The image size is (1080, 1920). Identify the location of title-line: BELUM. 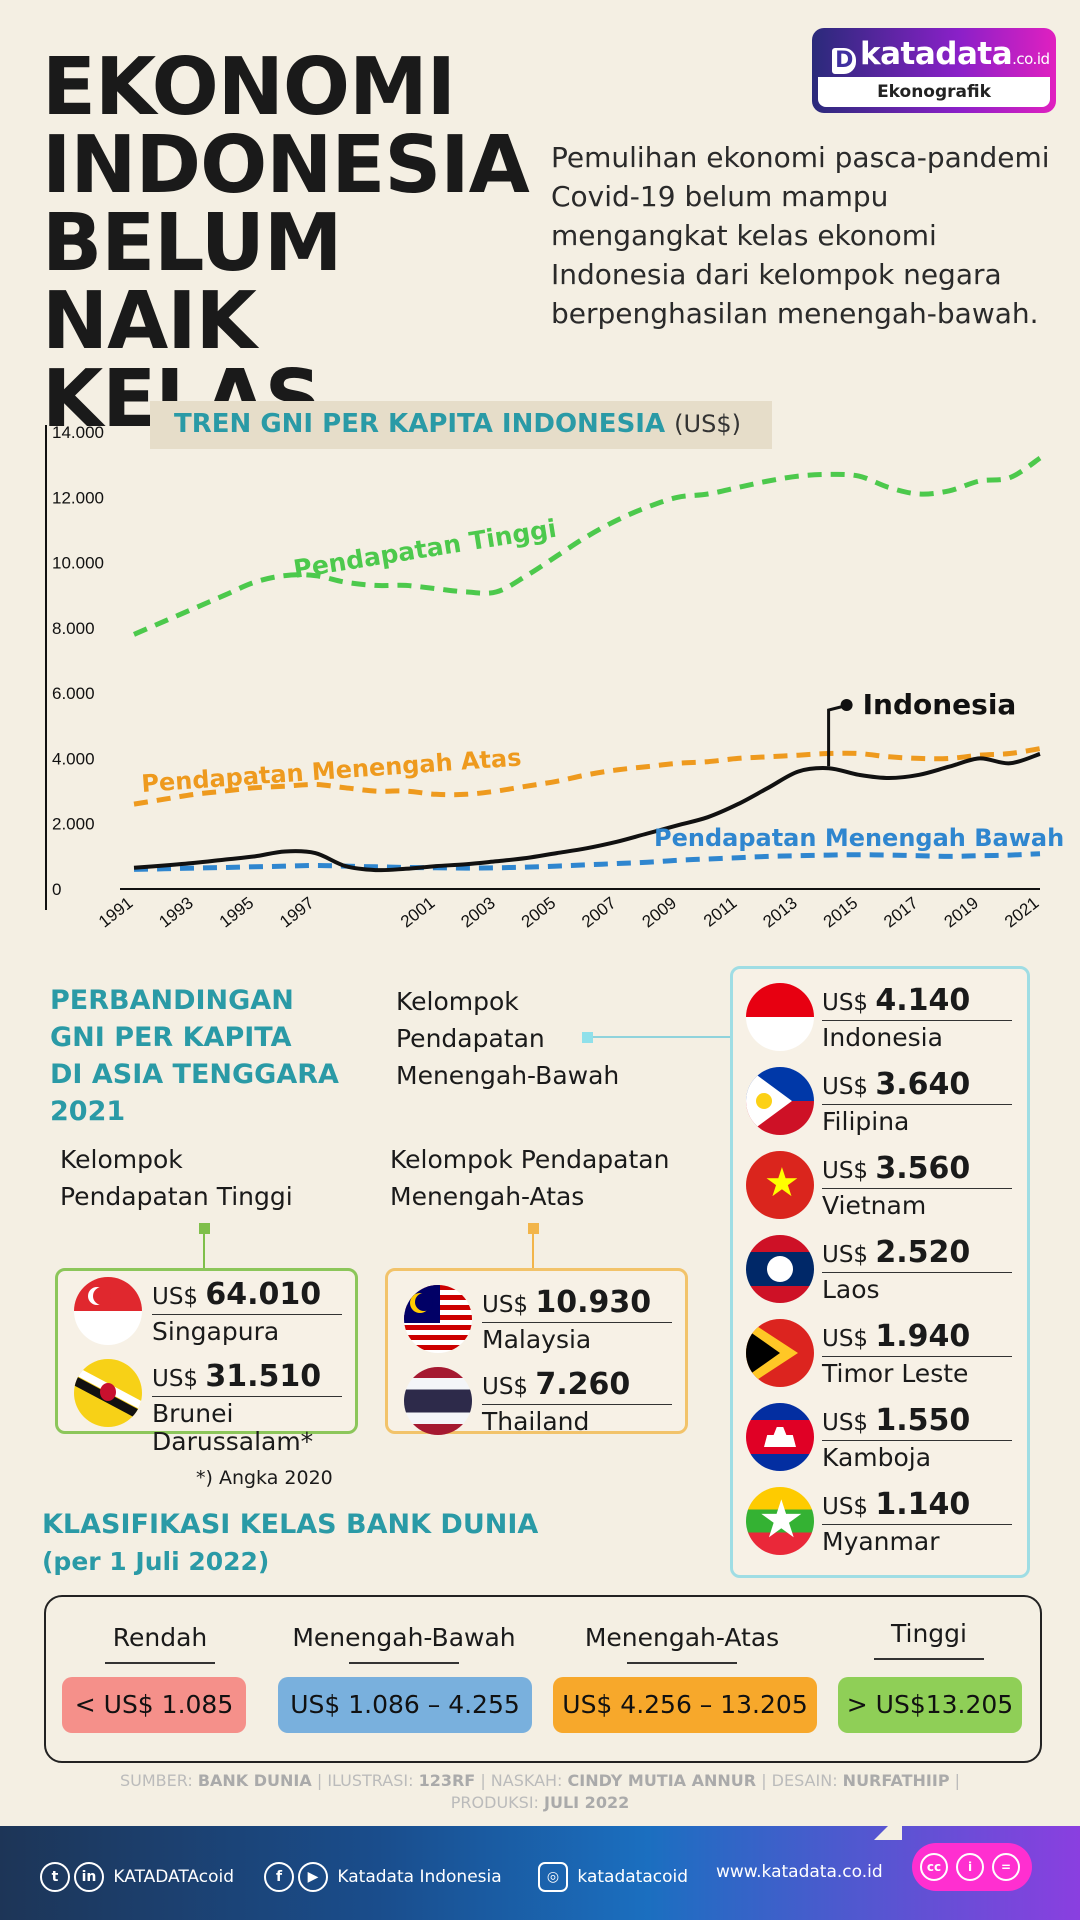
(192, 243).